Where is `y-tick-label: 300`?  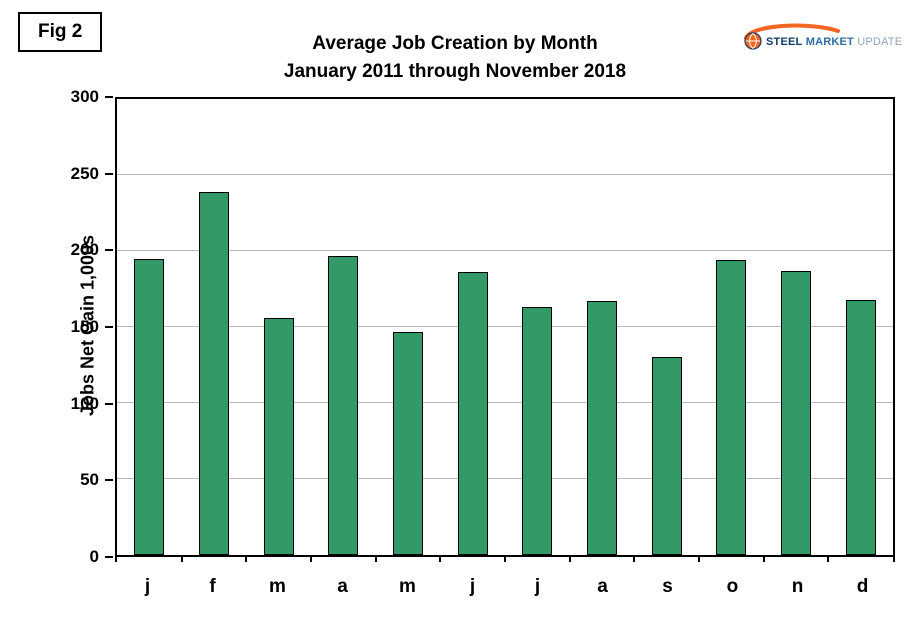
y-tick-label: 300 is located at coordinates (84, 96).